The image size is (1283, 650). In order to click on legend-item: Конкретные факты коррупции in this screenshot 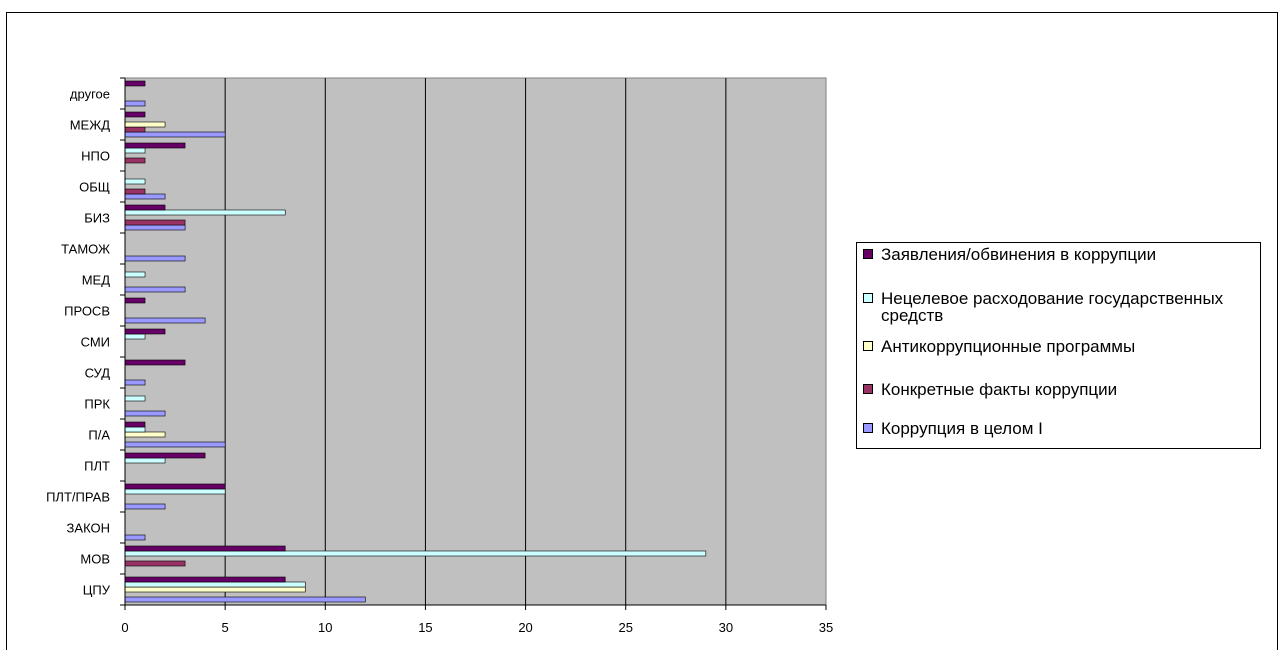, I will do `click(1052, 389)`.